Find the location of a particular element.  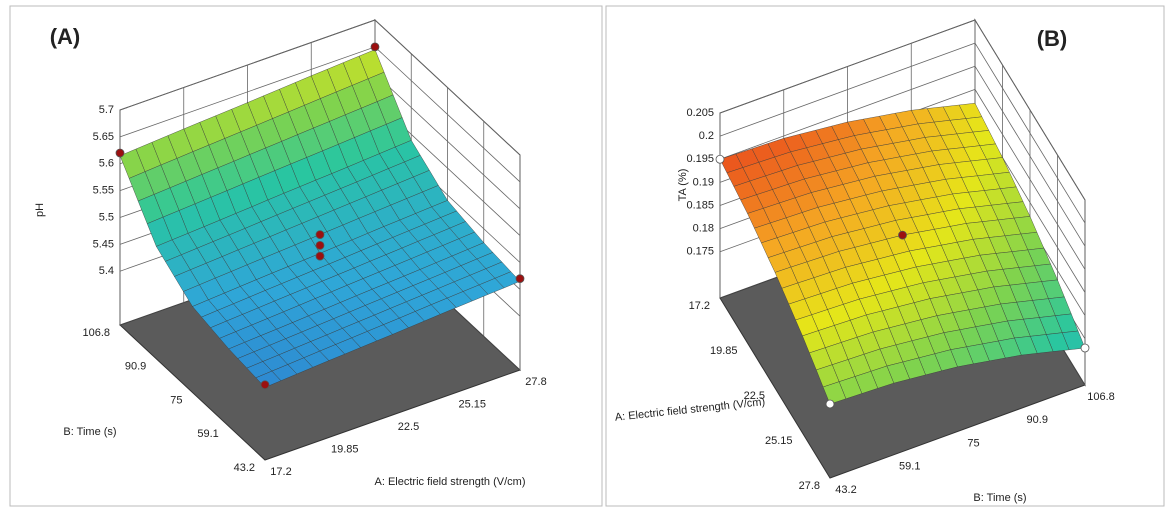

z-tick-label: 0.2 is located at coordinates (706, 136).